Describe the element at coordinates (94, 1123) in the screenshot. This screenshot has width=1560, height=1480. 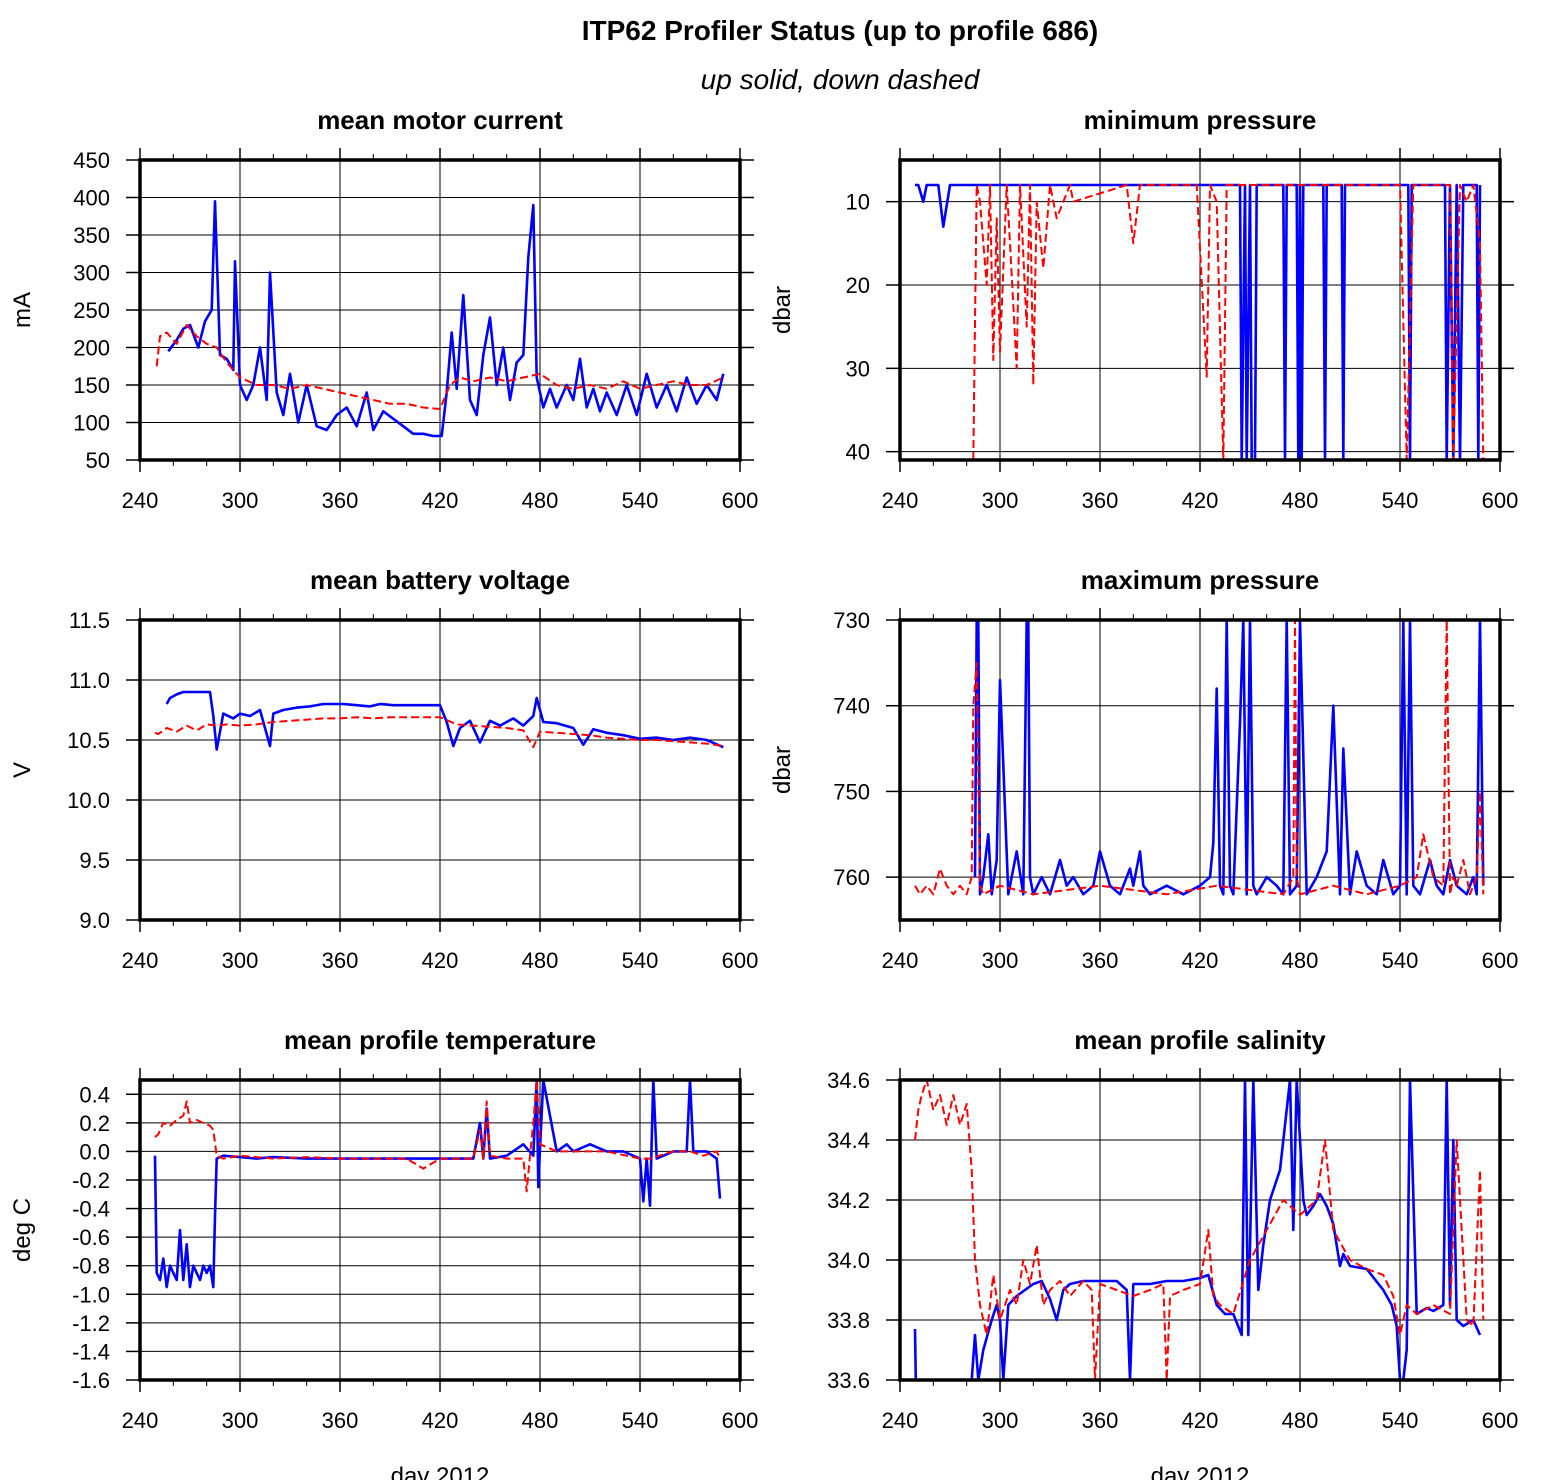
I see `y-tick-label: 0.2` at that location.